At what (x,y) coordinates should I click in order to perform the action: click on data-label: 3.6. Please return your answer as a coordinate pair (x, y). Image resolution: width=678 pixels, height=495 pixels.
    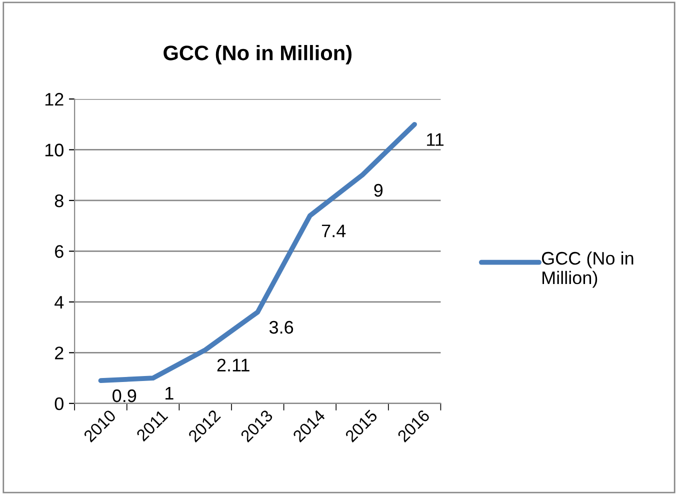
    Looking at the image, I should click on (281, 327).